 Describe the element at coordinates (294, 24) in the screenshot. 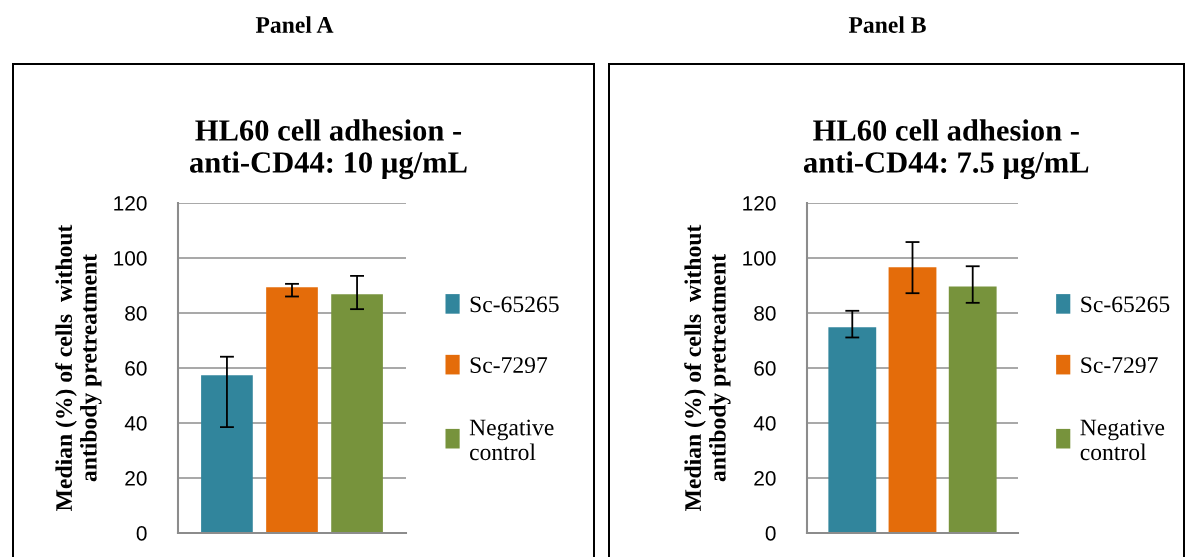

I see `chart-subtitle: Panel A` at that location.